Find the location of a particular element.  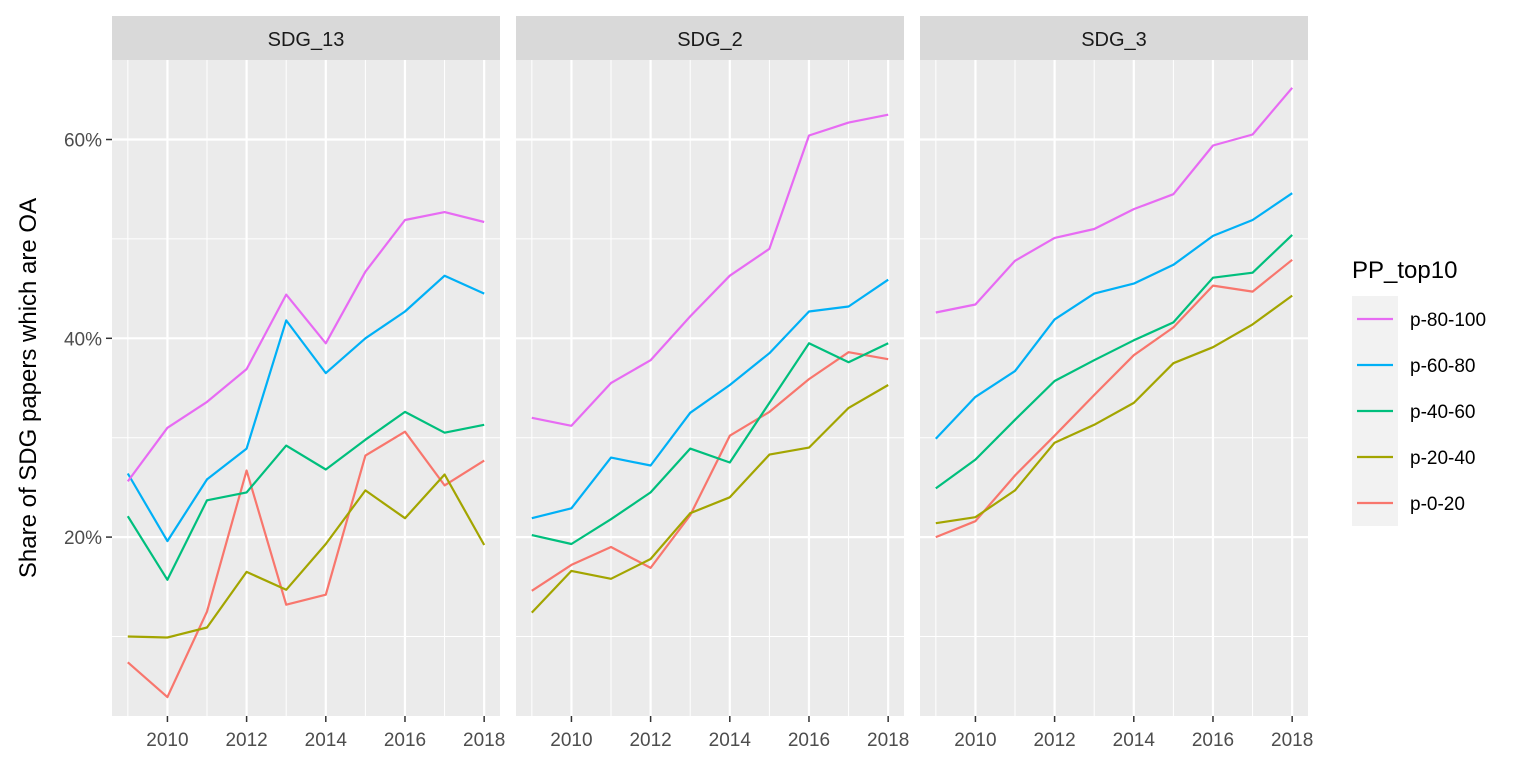

legend-item-p-0-20: p-0-20 is located at coordinates (1408, 503).